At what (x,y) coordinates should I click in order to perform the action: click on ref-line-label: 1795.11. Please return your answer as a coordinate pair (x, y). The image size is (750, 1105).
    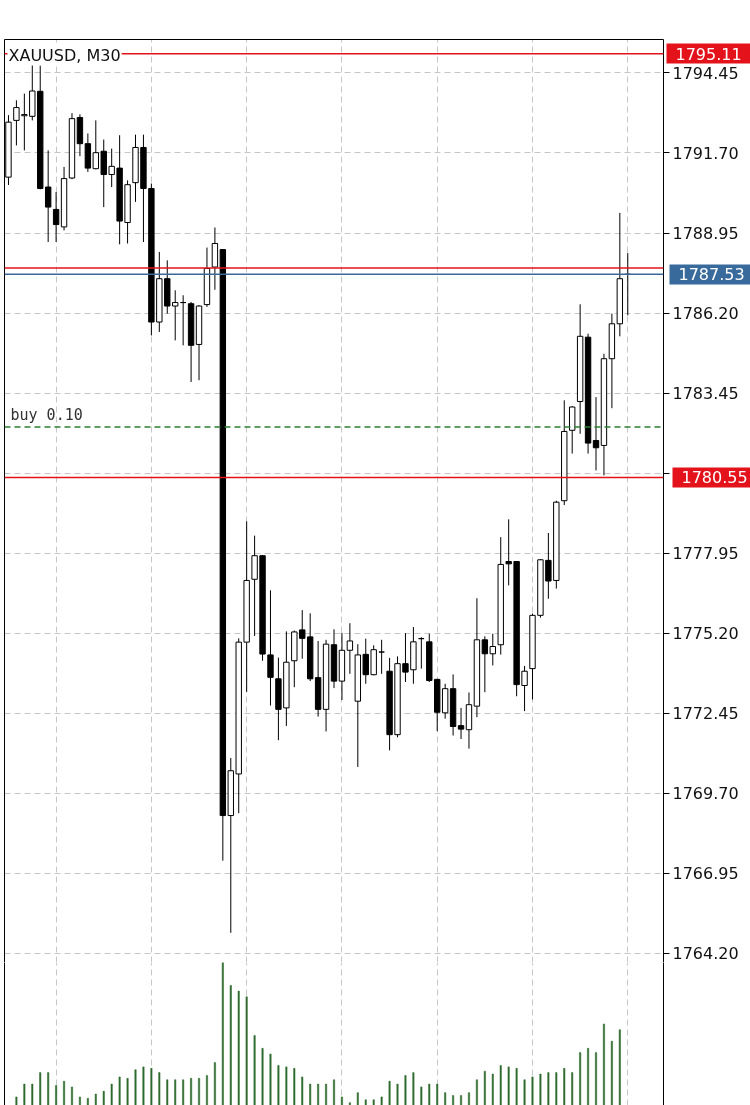
    Looking at the image, I should click on (708, 54).